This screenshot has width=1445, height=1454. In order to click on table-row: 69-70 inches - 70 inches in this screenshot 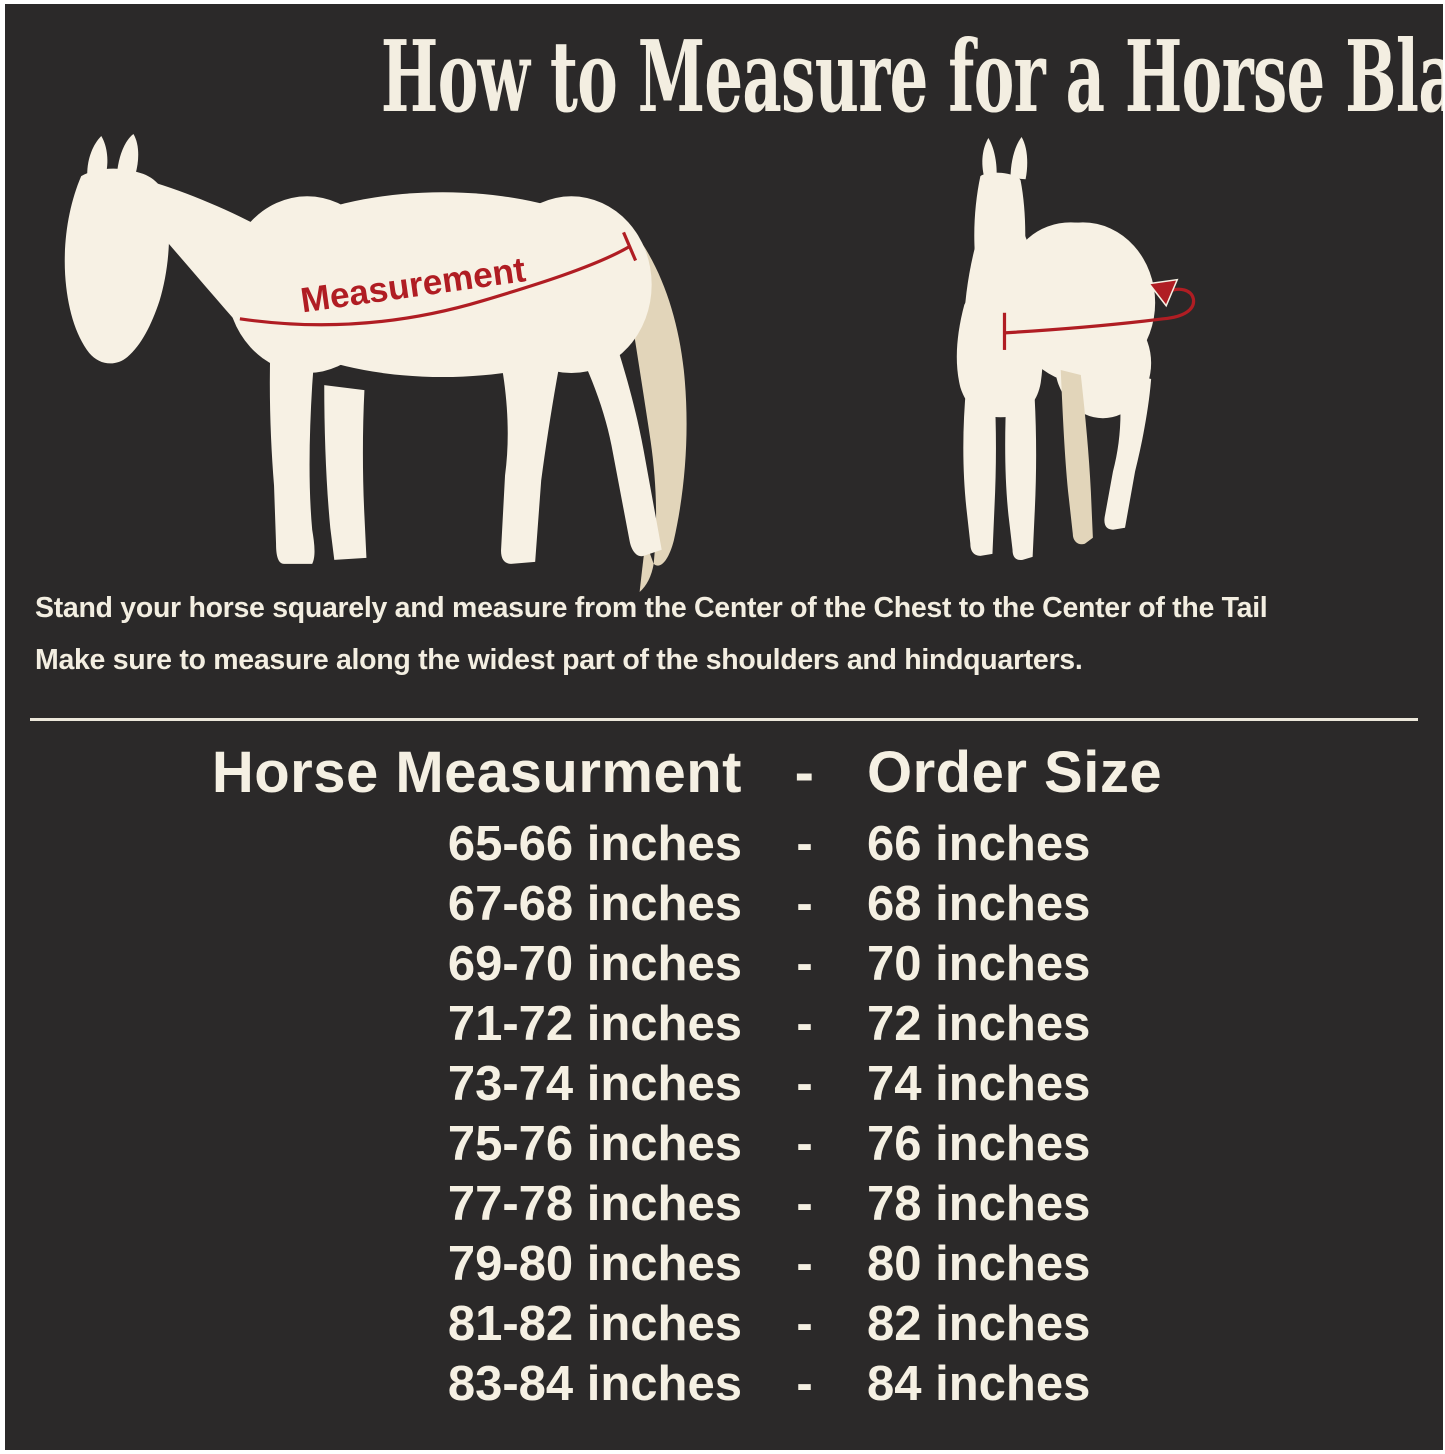, I will do `click(724, 964)`.